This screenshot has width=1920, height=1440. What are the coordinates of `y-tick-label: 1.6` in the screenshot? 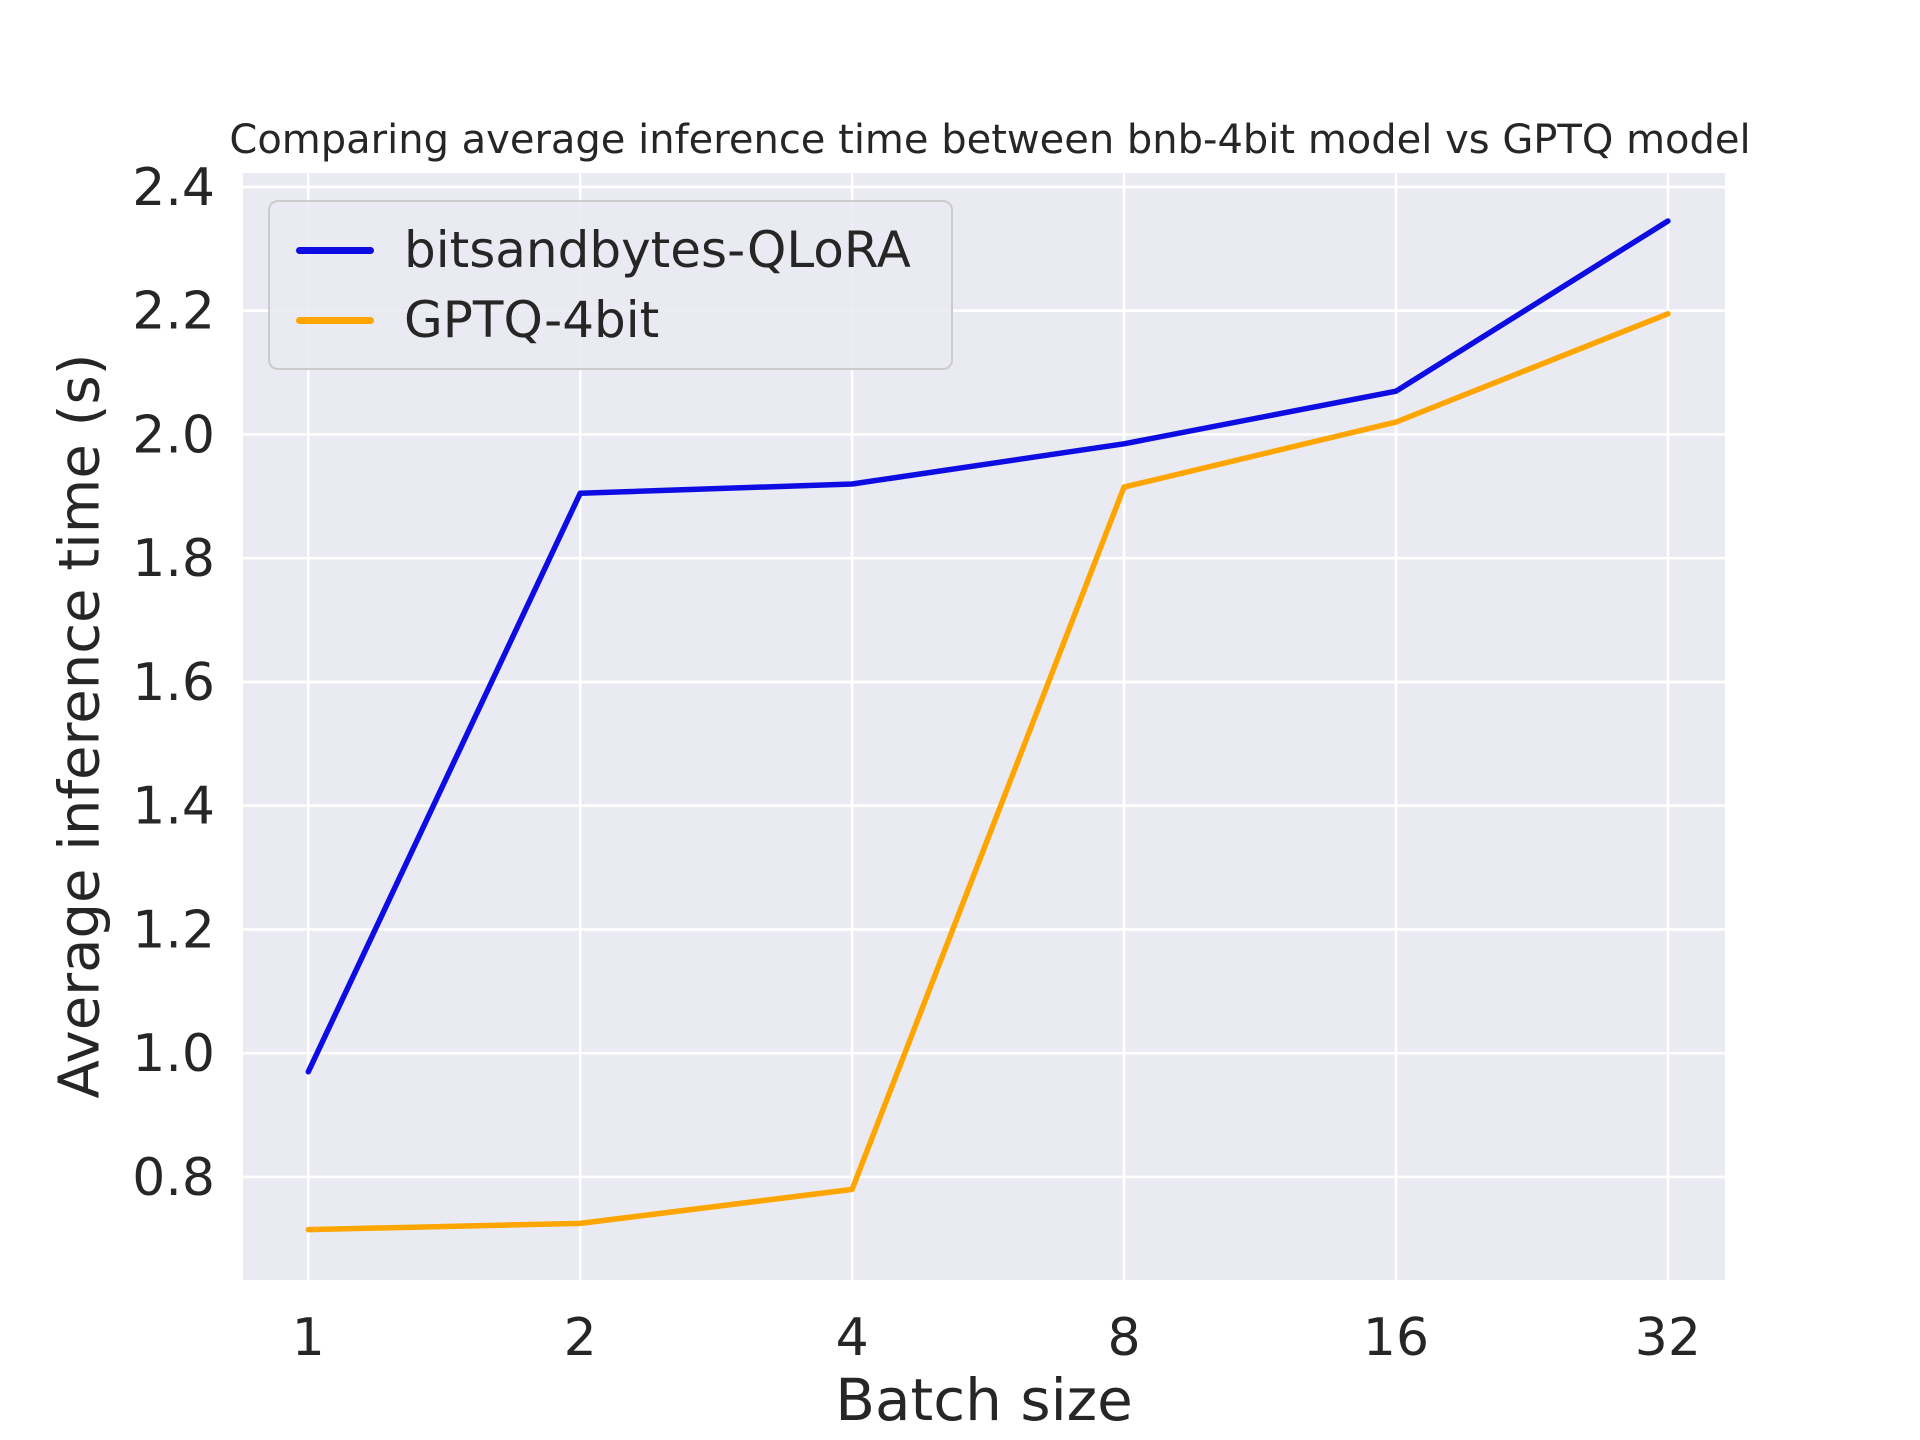 It's located at (173, 683).